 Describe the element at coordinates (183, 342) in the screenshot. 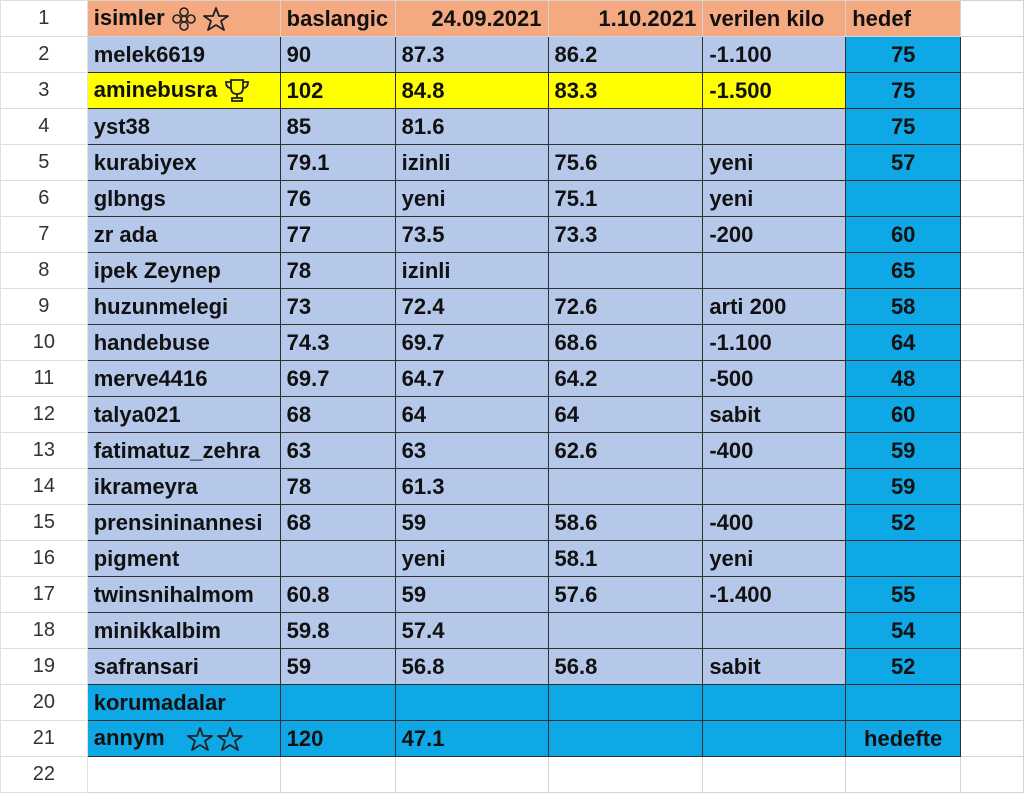

I see `cell-name: handebuse` at that location.